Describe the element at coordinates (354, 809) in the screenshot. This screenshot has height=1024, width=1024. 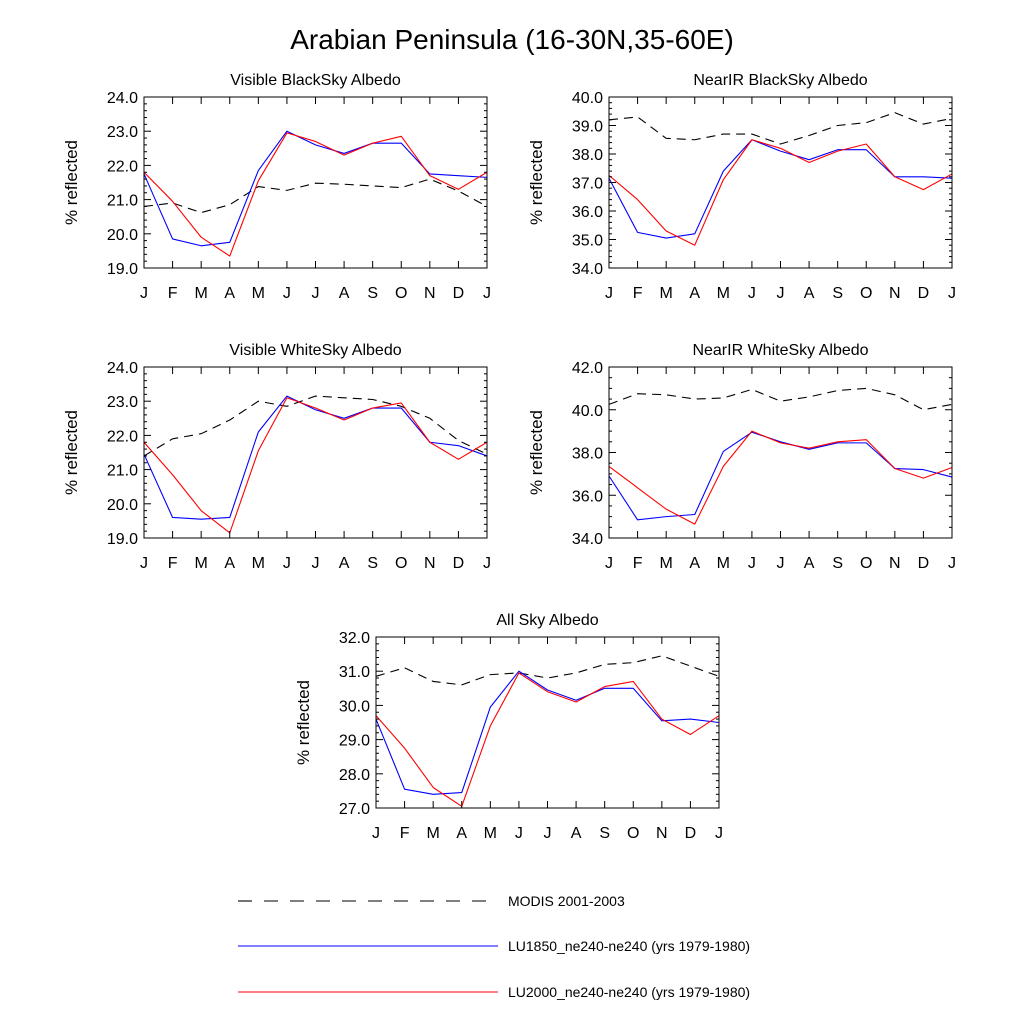
I see `y-tick-label: 27.0` at that location.